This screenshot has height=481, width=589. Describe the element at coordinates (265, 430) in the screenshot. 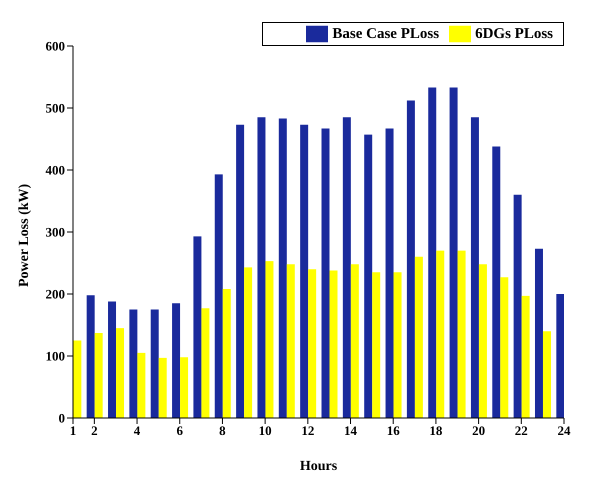

I see `x-tick-label: 10` at that location.